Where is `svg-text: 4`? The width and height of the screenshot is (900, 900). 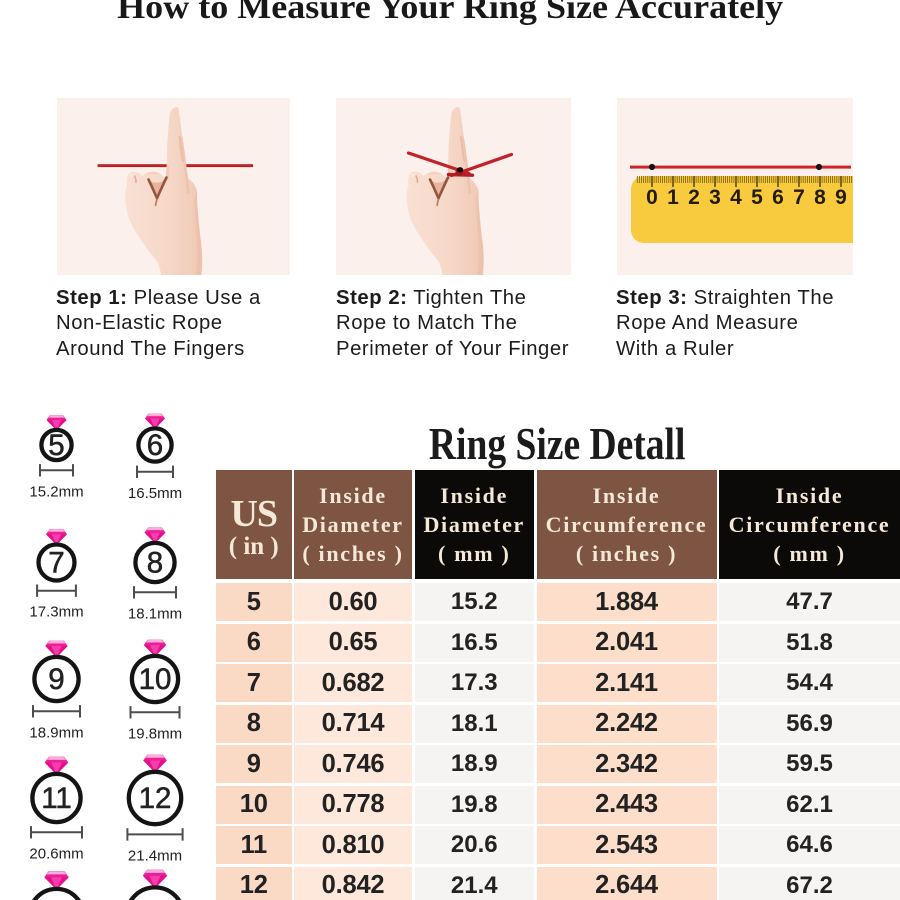 svg-text: 4 is located at coordinates (736, 197).